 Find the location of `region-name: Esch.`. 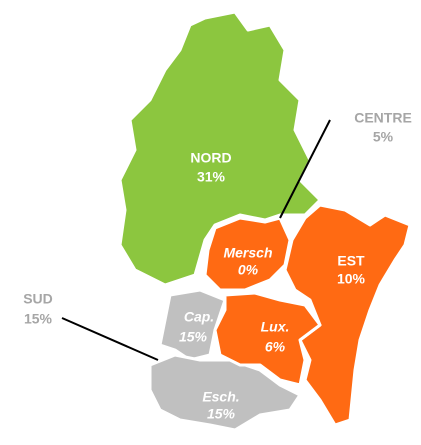

region-name: Esch. is located at coordinates (220, 397).